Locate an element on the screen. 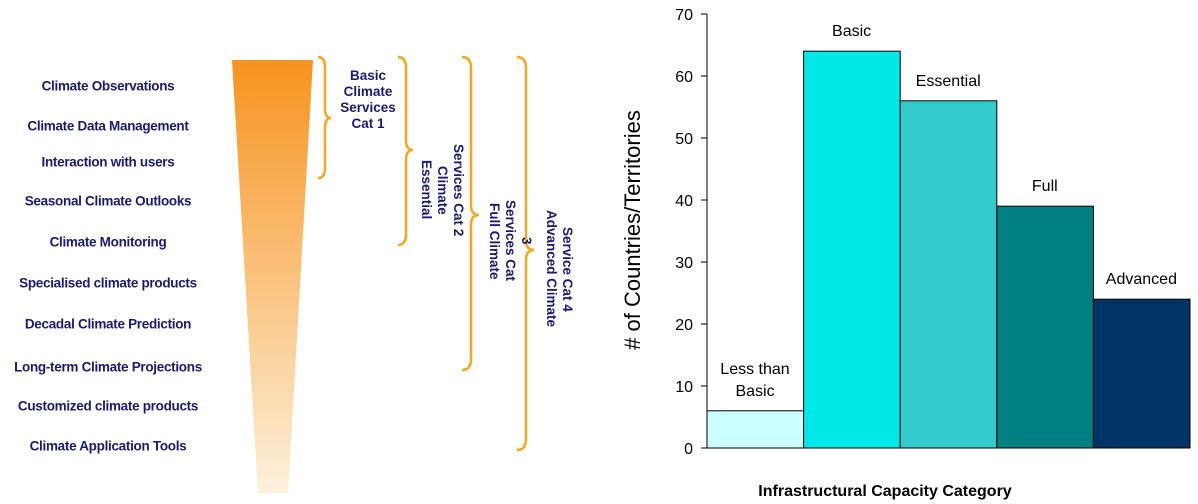 This screenshot has height=504, width=1198. service-item: Seasonal Climate Outlooks is located at coordinates (108, 201).